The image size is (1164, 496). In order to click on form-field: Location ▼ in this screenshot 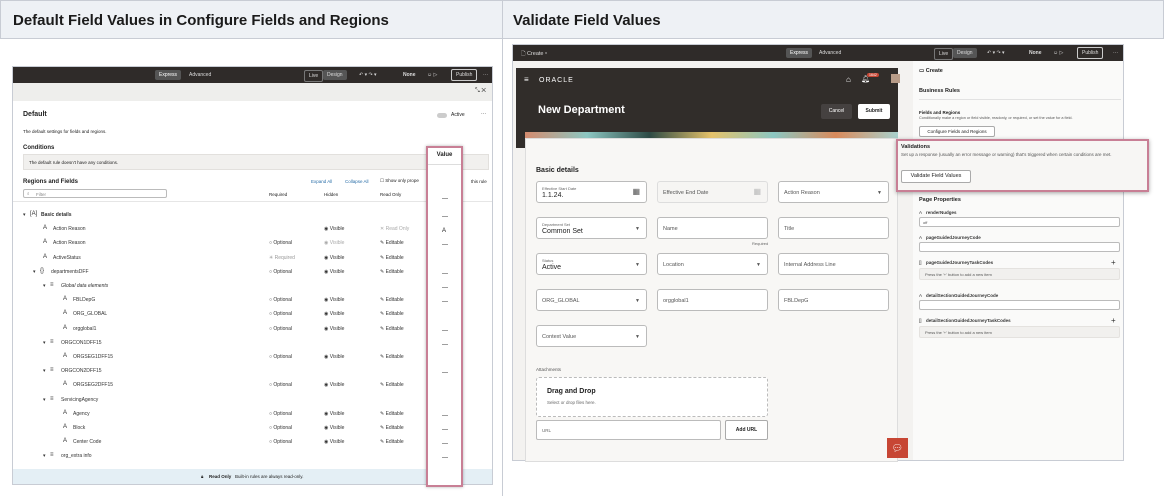, I will do `click(712, 264)`.